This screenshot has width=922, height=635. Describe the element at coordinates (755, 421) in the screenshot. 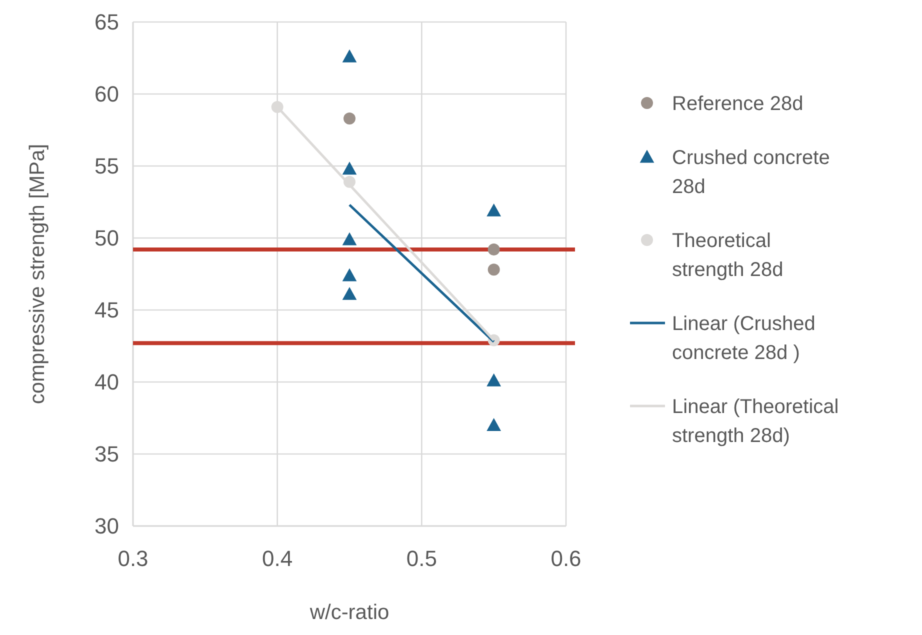

I see `legend-label: Linear (Theoretical strength 28d)` at that location.